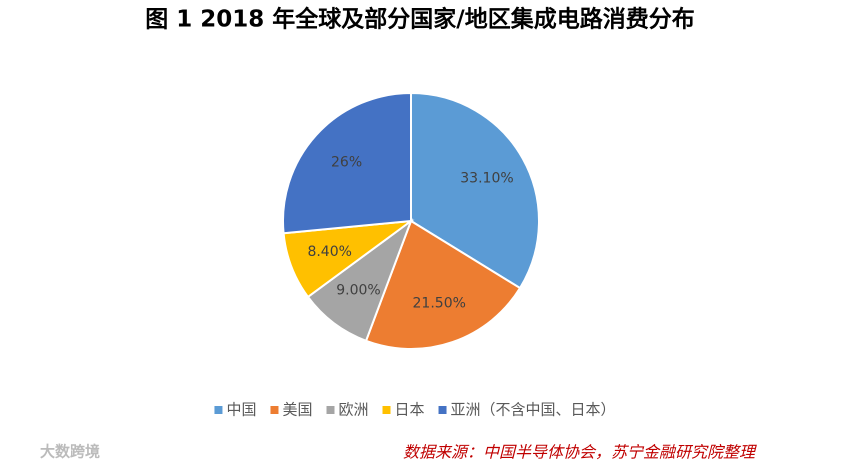 The height and width of the screenshot is (468, 841). I want to click on legend-label: 亚洲（不含中国、日本）, so click(533, 410).